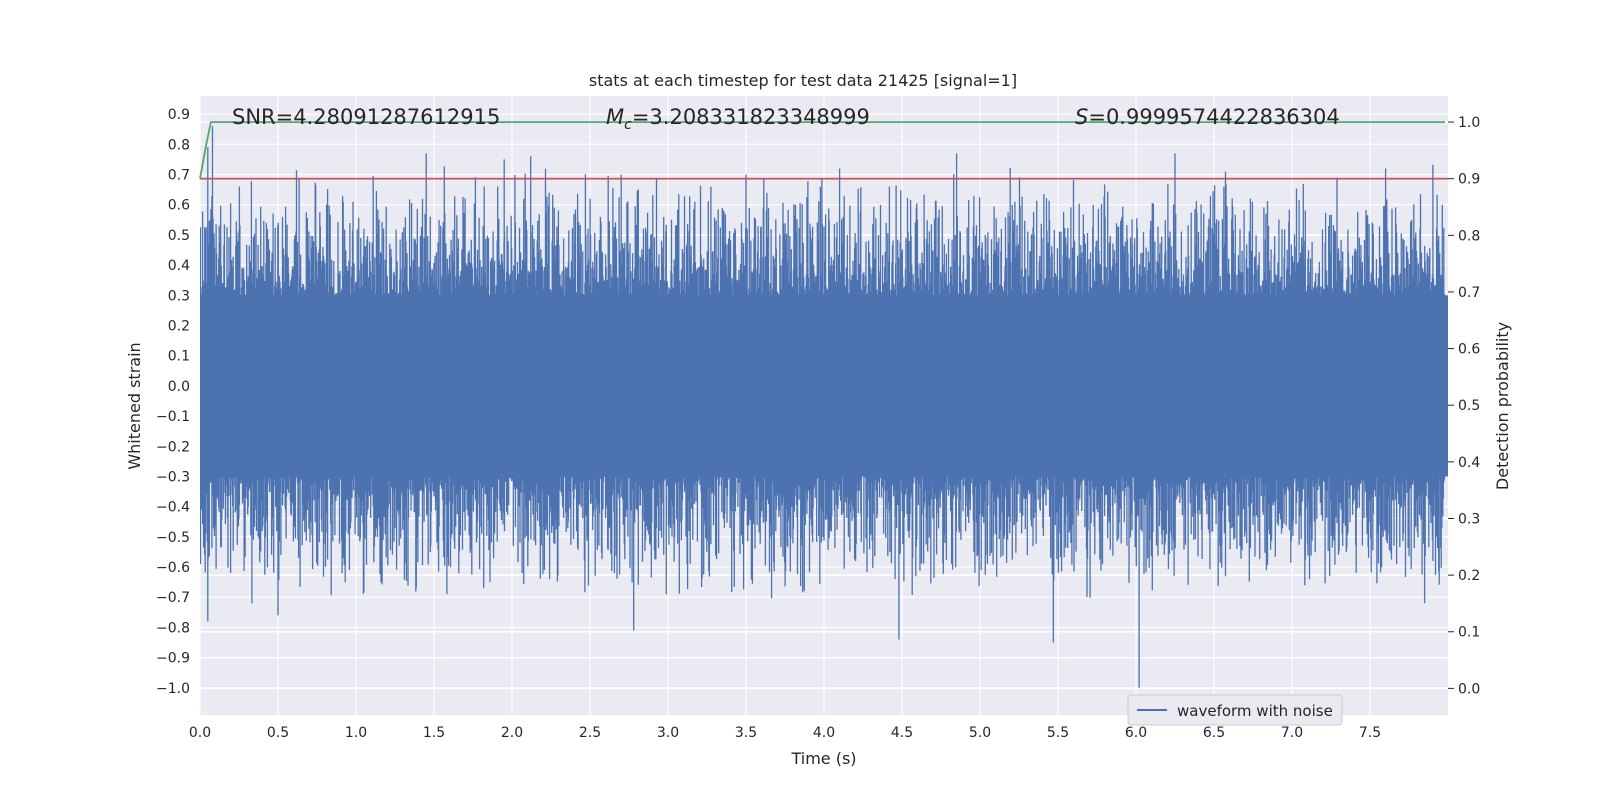 The height and width of the screenshot is (800, 1600). I want to click on mc-value: =3.208331823348999, so click(751, 117).